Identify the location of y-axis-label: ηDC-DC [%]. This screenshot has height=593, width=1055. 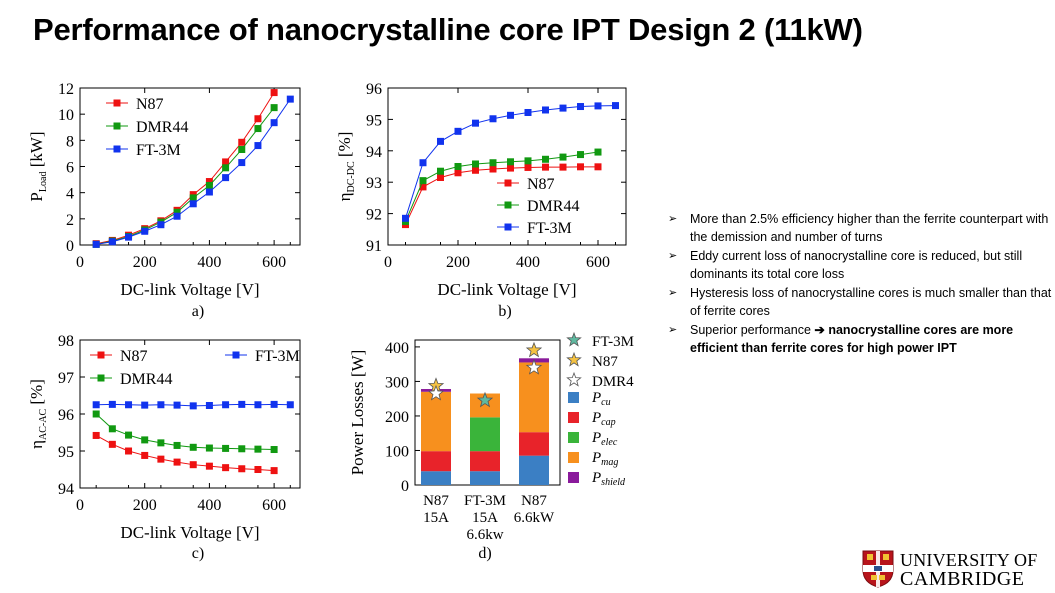
(346, 167).